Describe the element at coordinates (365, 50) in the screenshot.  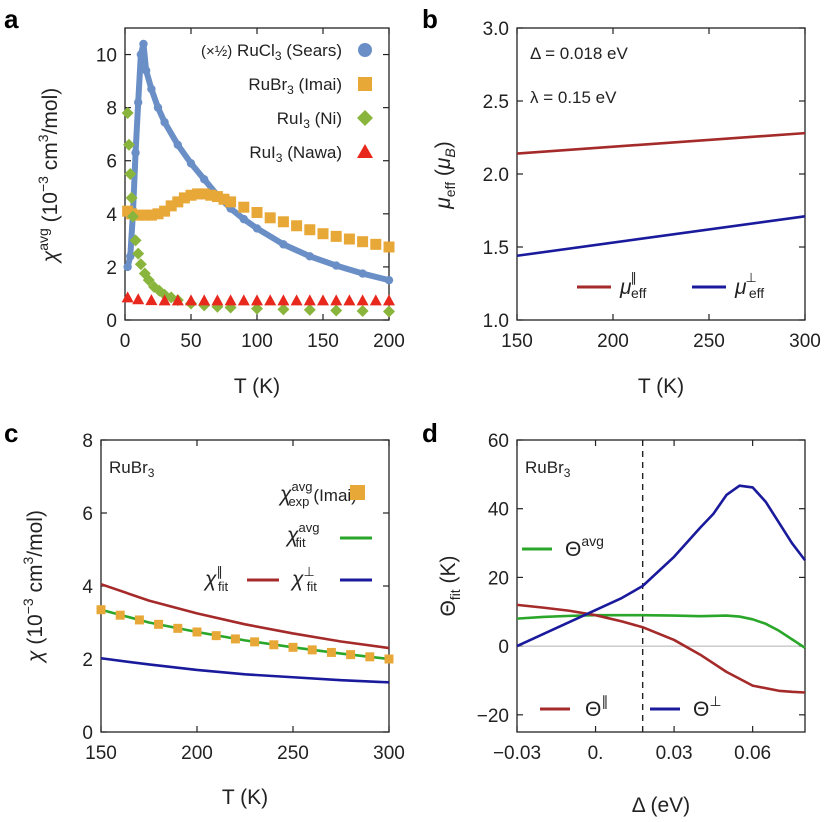
I see `legend-sears-marker` at that location.